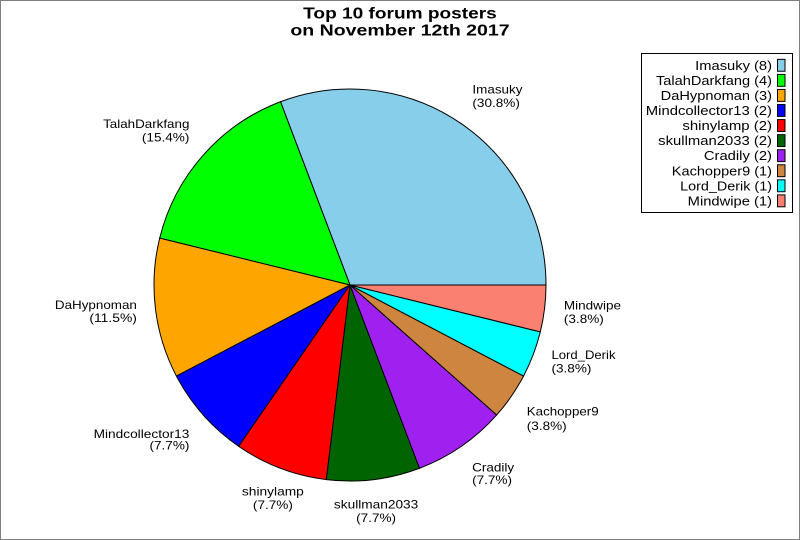 This screenshot has height=540, width=800. What do you see at coordinates (166, 138) in the screenshot?
I see `svg-text: (15.4%)` at bounding box center [166, 138].